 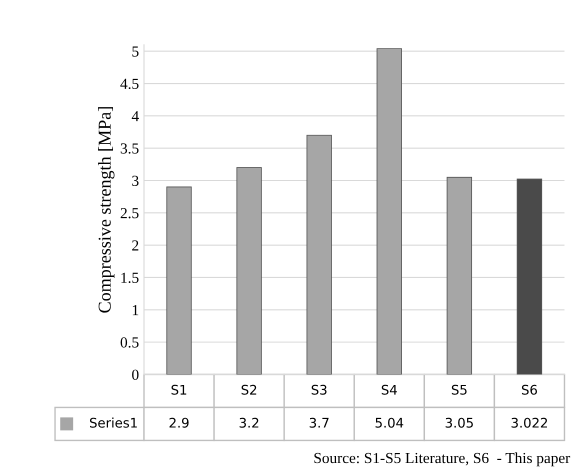 What do you see at coordinates (129, 213) in the screenshot?
I see `y-tick-label: 2.5` at bounding box center [129, 213].